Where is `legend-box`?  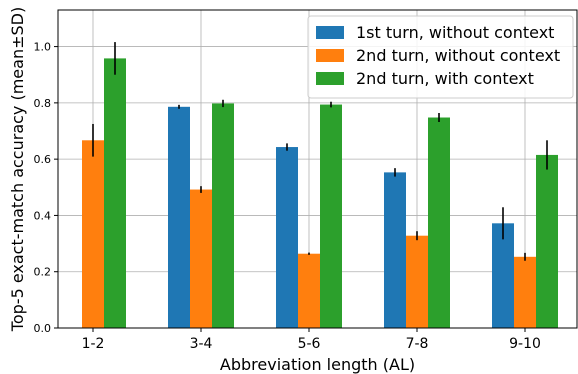
legend-box is located at coordinates (440, 57).